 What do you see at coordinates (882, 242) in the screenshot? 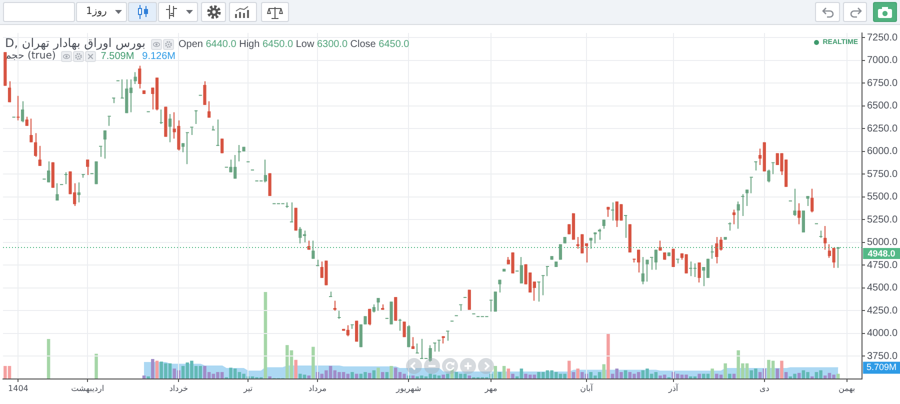
I see `y-tick-label: 5000.0` at bounding box center [882, 242].